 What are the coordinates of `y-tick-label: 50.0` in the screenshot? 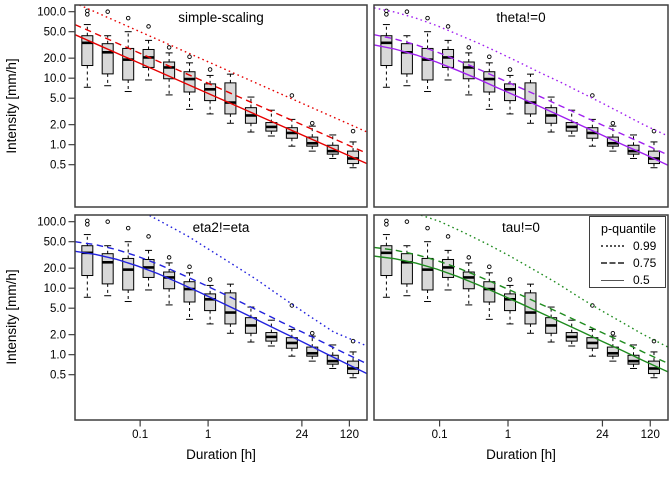 It's located at (55, 33).